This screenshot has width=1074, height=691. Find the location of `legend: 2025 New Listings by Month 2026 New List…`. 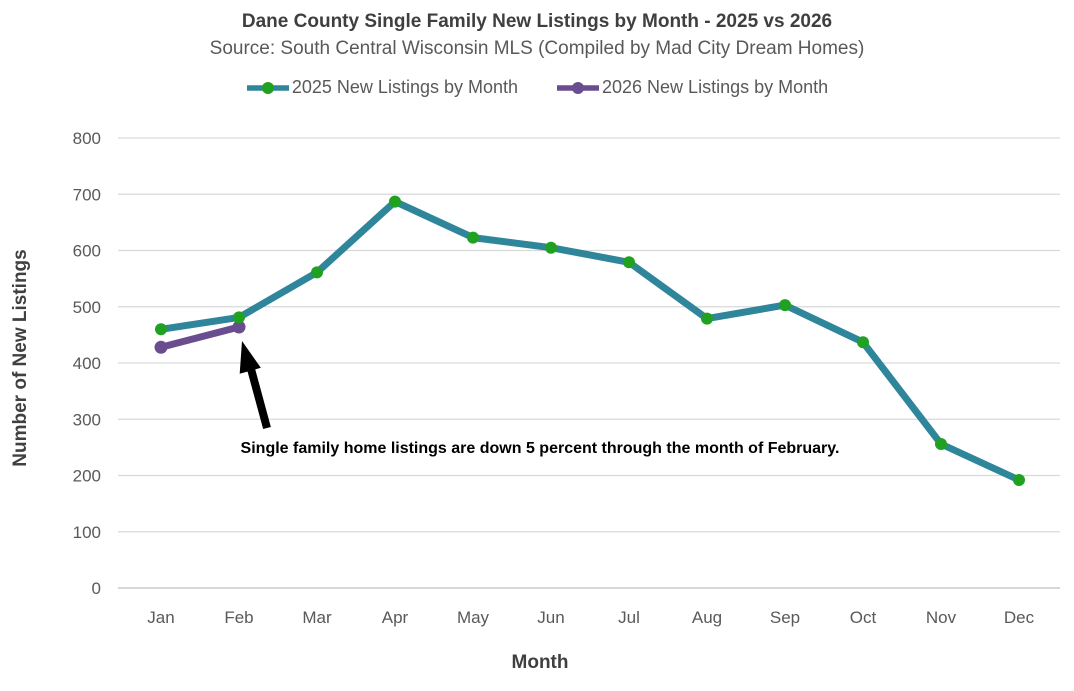

legend: 2025 New Listings by Month 2026 New List… is located at coordinates (537, 87).